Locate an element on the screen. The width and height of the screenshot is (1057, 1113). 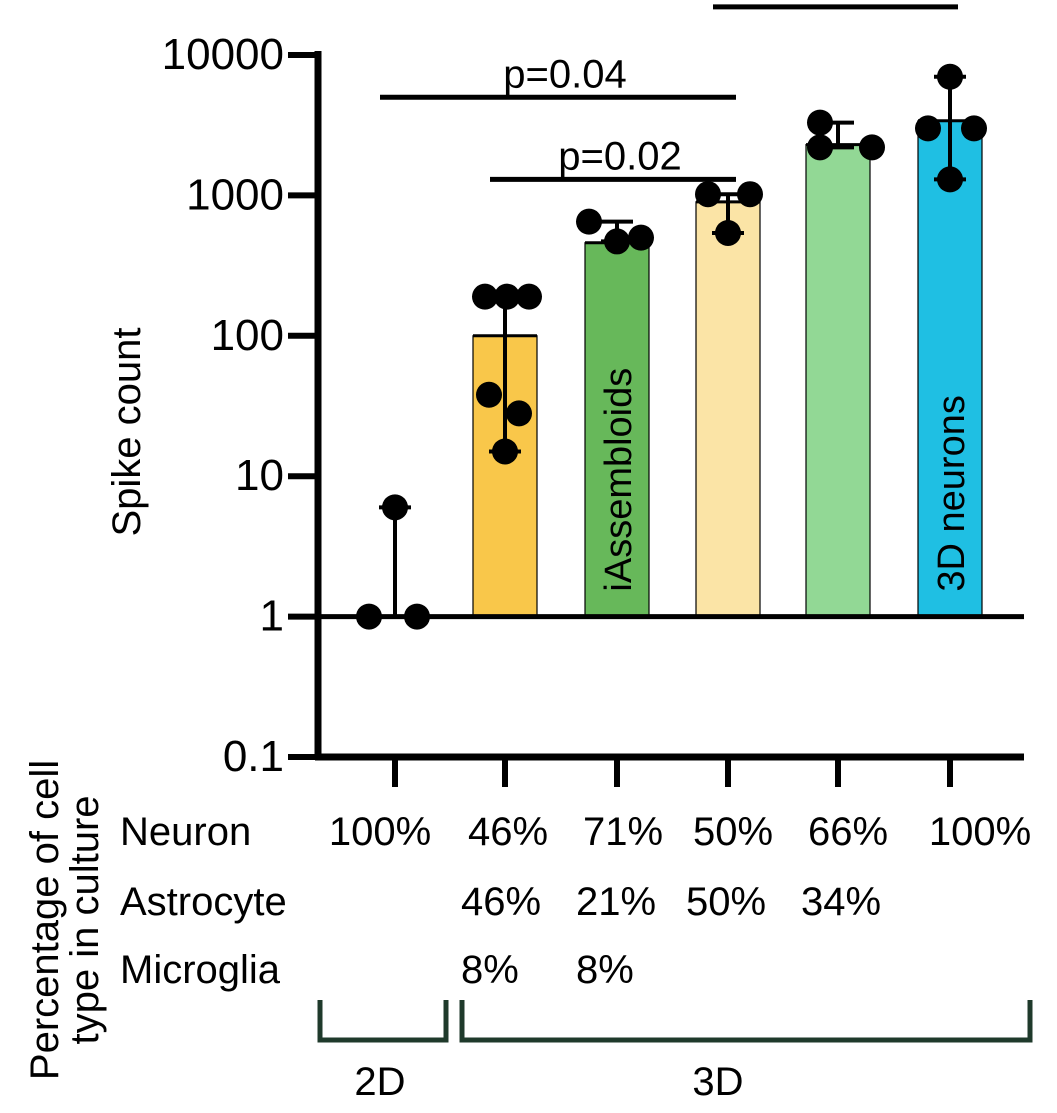
composition-cell-1-1: 46% is located at coordinates (501, 902).